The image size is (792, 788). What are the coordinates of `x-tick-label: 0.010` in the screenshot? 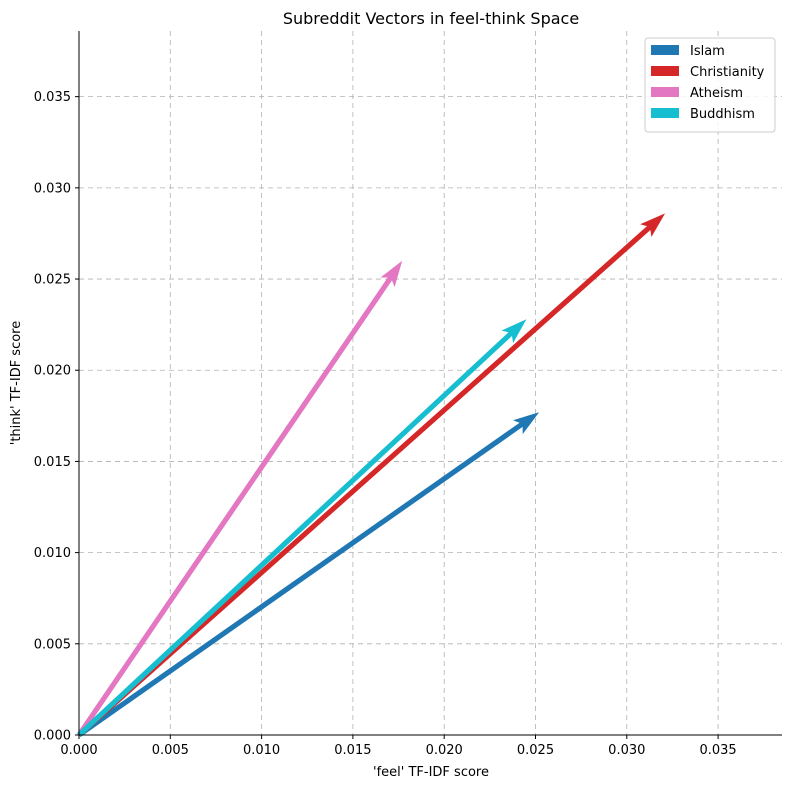 It's located at (261, 750).